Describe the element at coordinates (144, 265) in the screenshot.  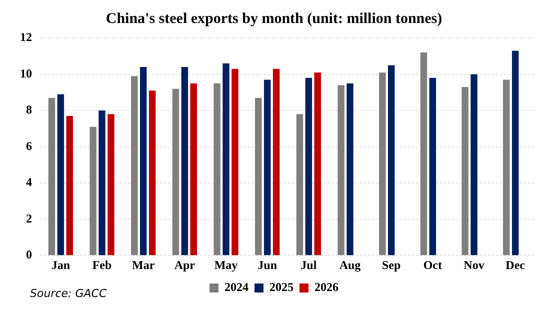
I see `x-tick-label: Mar` at that location.